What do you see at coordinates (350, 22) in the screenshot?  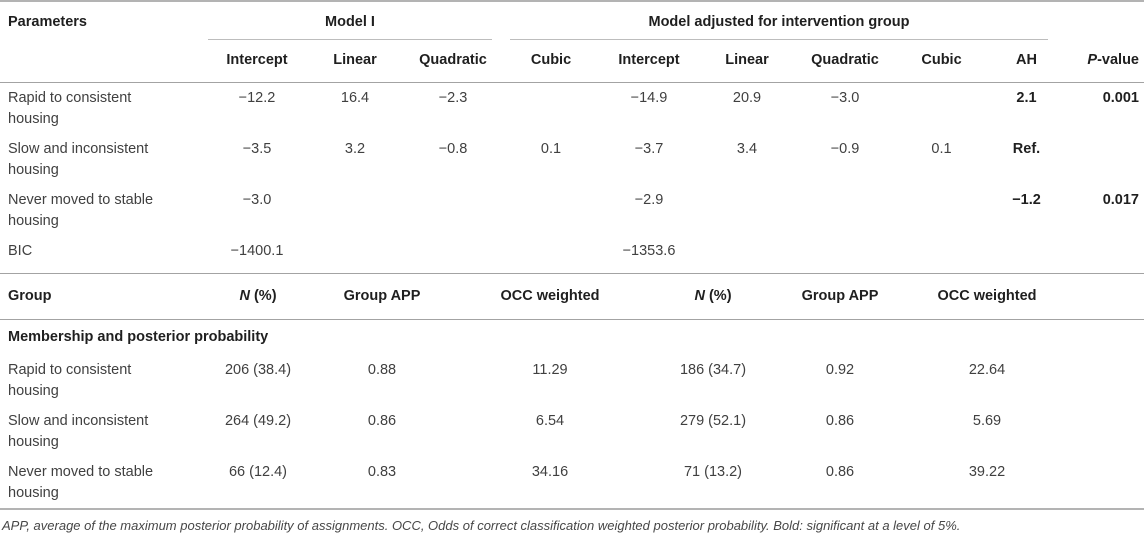 I see `model1-span-label: Model I` at bounding box center [350, 22].